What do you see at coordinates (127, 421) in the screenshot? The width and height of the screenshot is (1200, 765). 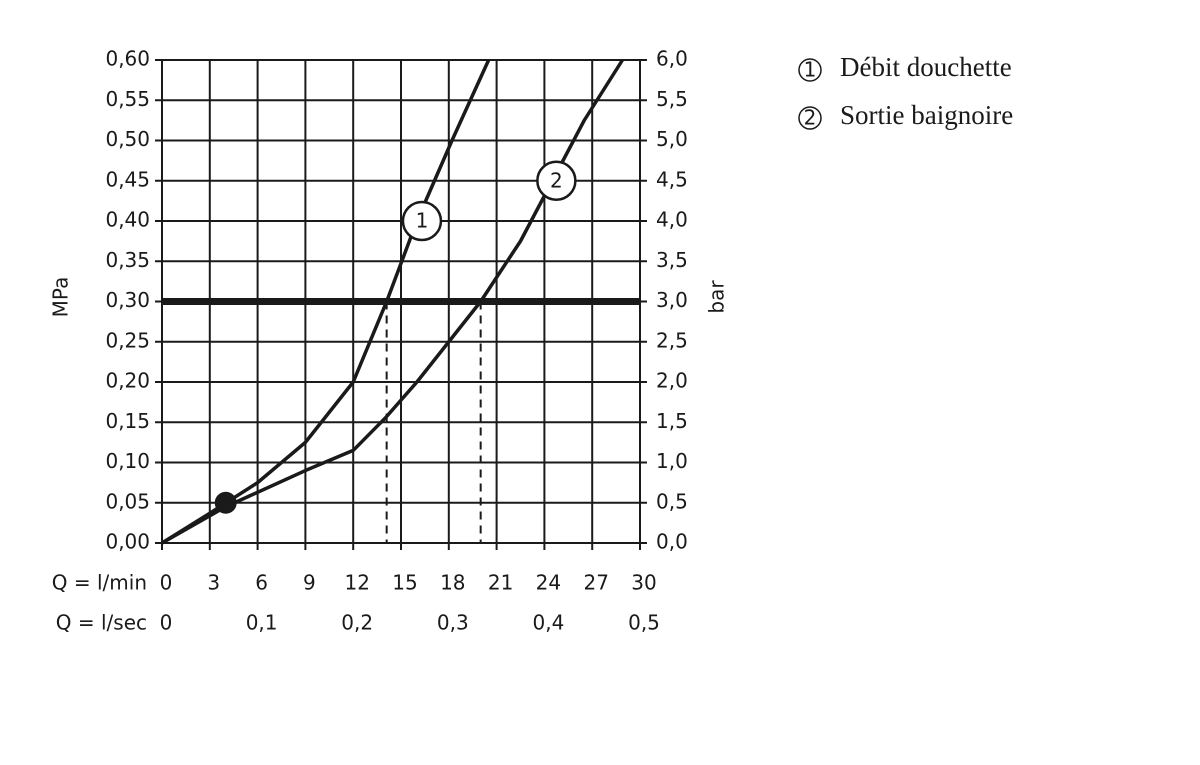 I see `y-tick-label: 0,15` at bounding box center [127, 421].